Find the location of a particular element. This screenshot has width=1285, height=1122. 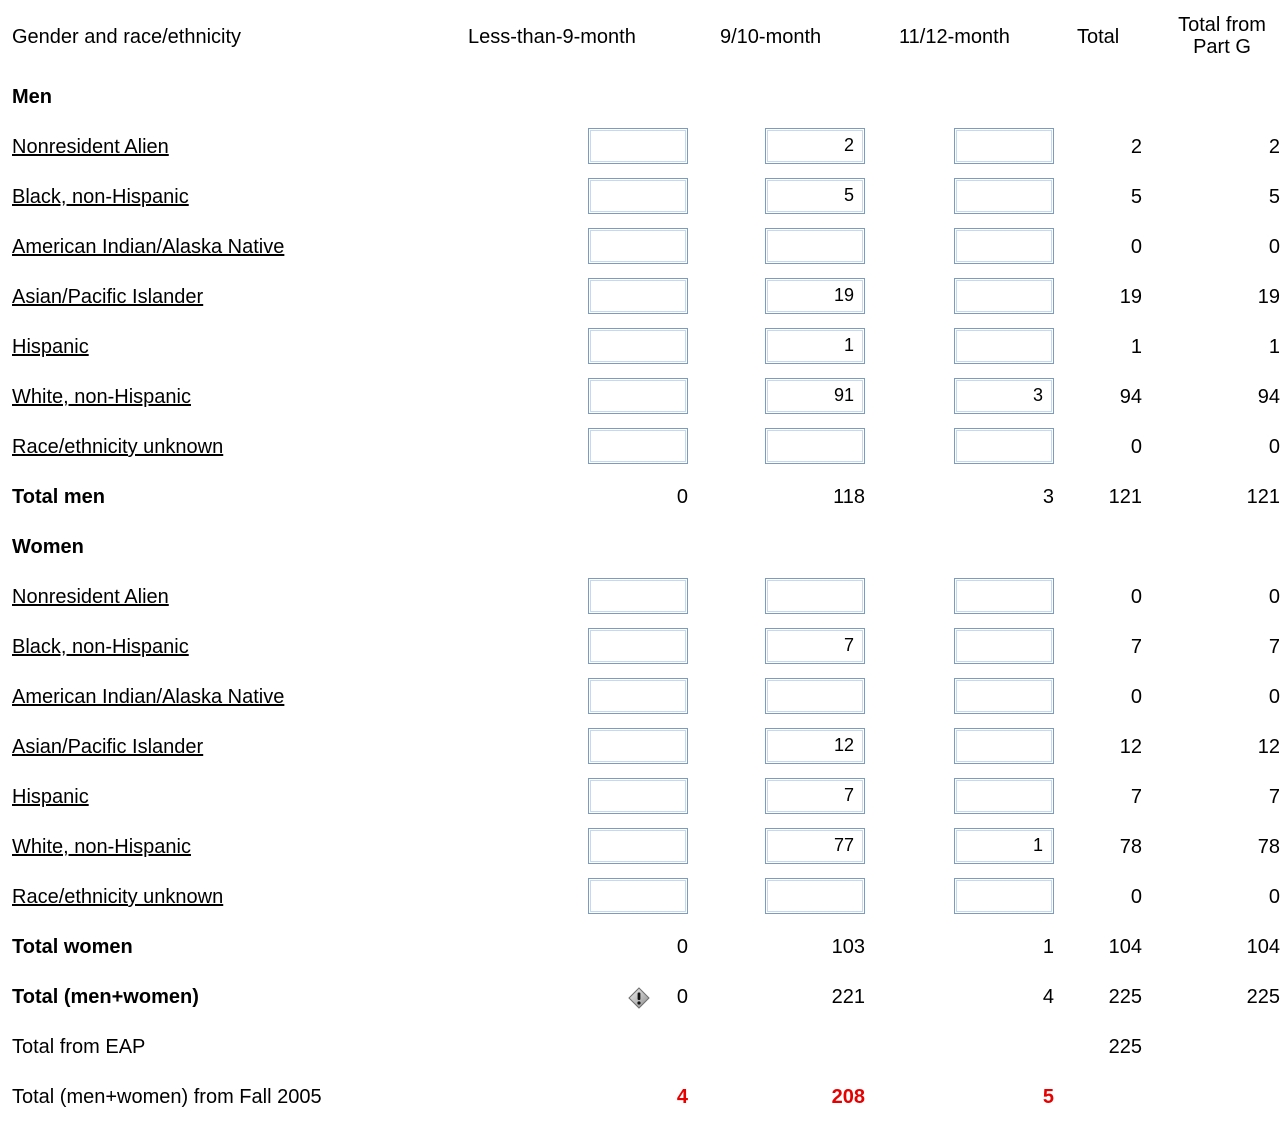

grand-total-9-10: 221 is located at coordinates (848, 997).